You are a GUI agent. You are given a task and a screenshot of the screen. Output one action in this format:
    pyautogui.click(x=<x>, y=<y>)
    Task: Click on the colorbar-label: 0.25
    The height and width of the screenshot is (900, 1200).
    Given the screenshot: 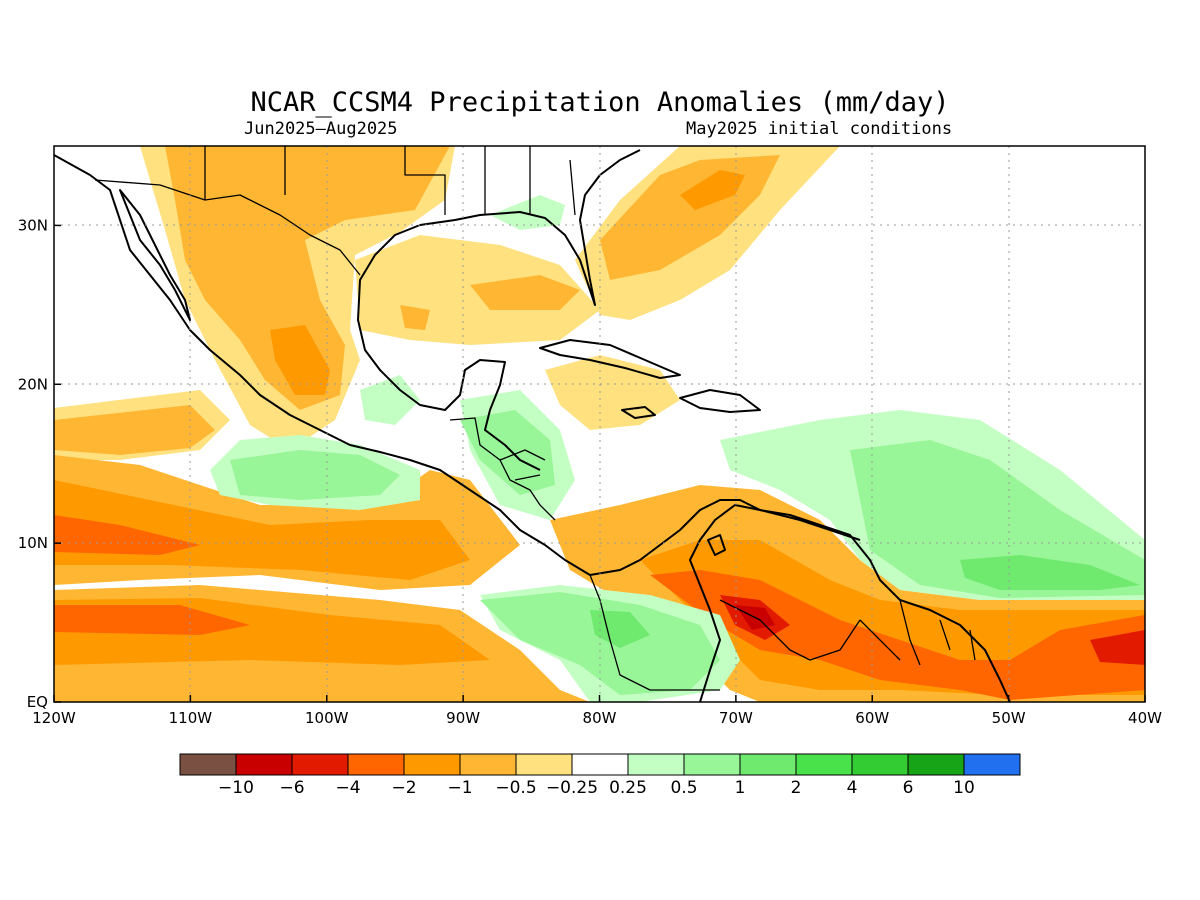 What is the action you would take?
    pyautogui.click(x=628, y=788)
    